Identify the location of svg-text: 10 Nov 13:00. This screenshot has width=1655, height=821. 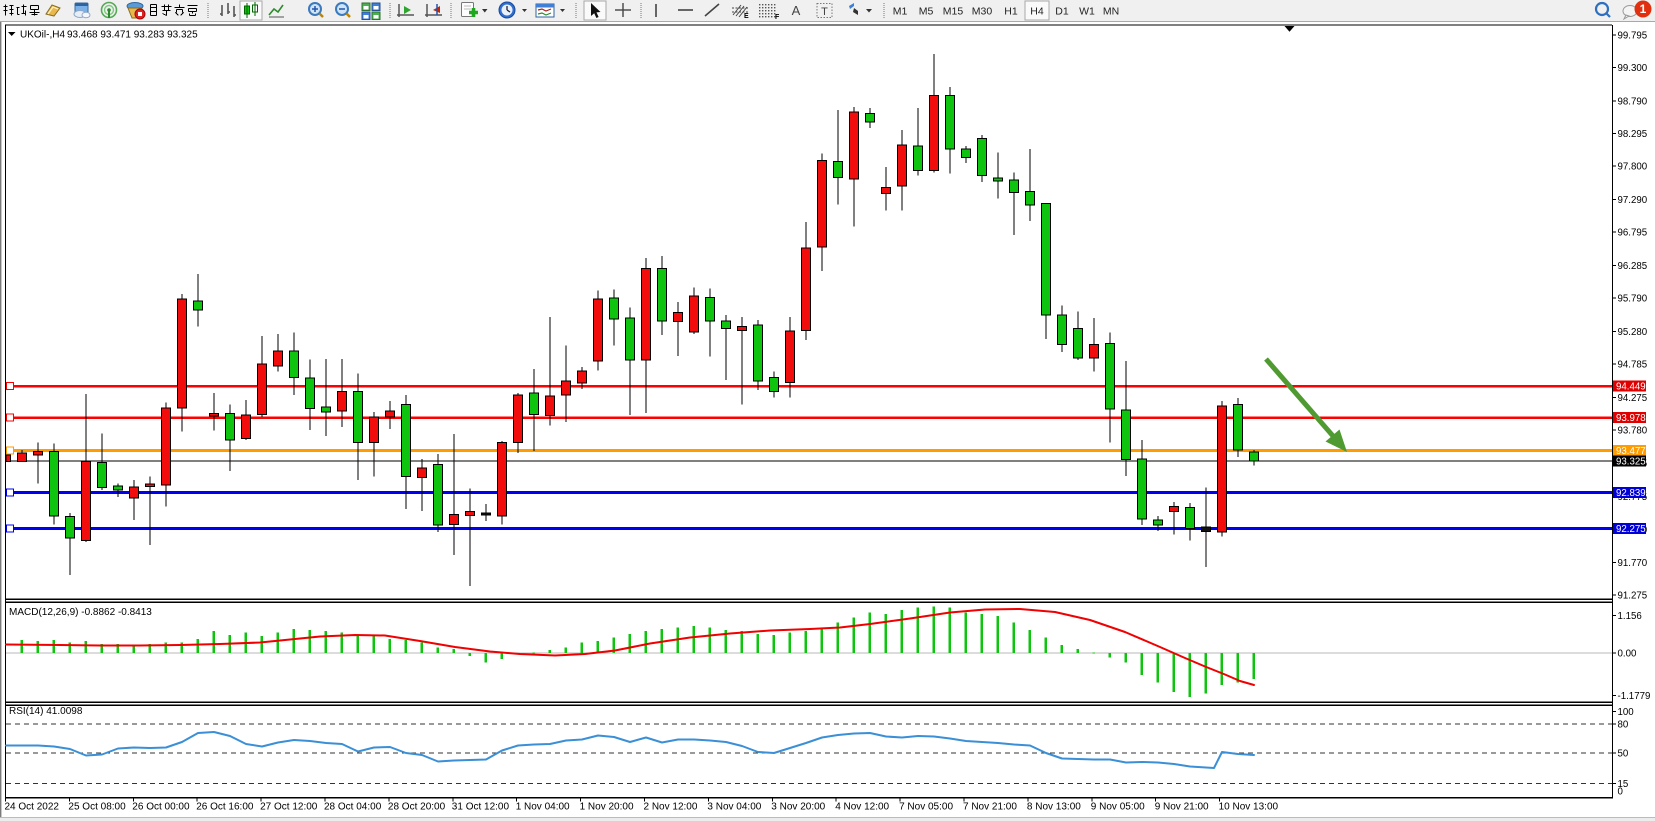
(1249, 807).